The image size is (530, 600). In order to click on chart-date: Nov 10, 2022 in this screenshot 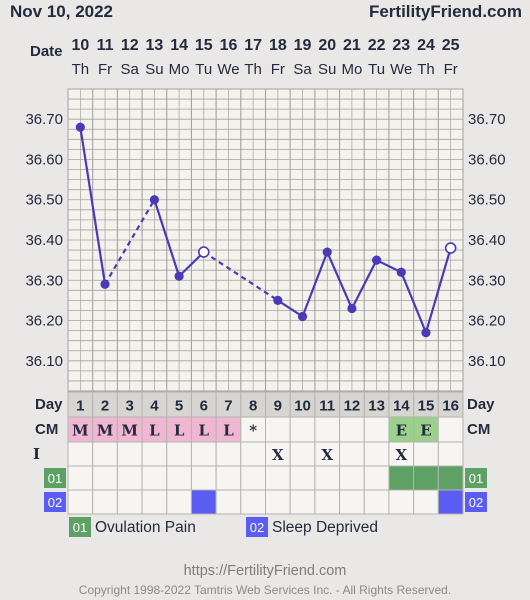, I will do `click(62, 11)`.